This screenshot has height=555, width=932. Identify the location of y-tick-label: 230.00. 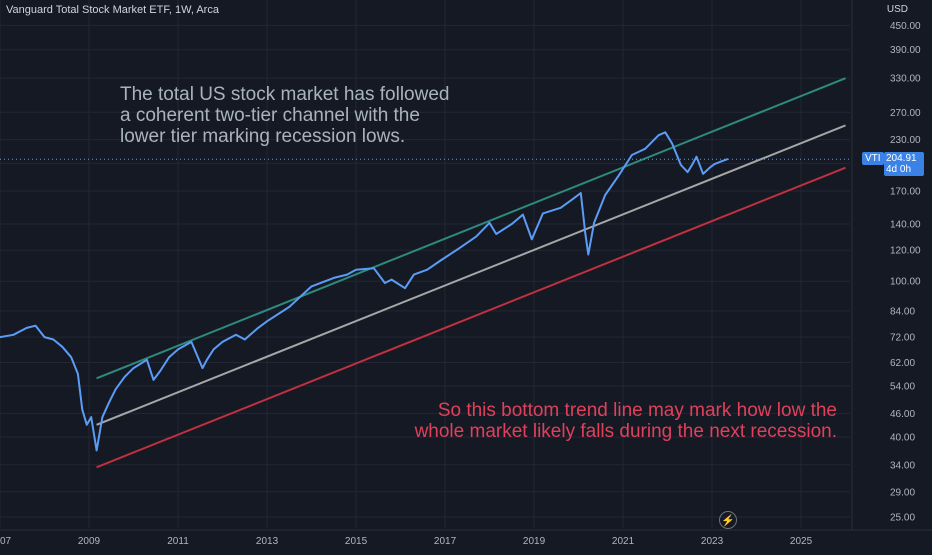
(905, 140).